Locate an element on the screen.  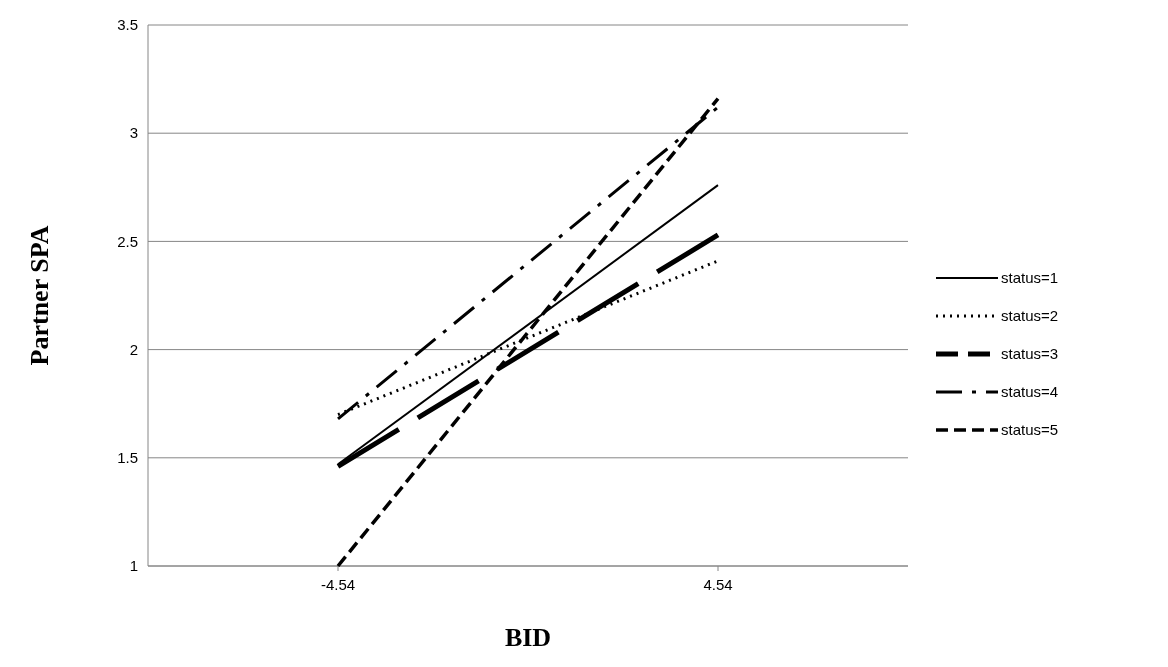
y-axis-title: Partner SPA is located at coordinates (39, 295).